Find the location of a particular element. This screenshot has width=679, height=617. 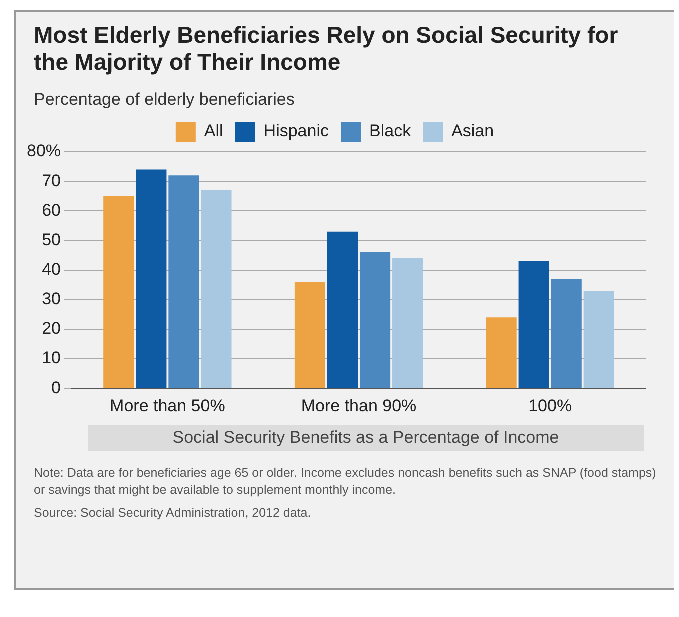

source-note: Source: Social Security Administration, 2012 data. is located at coordinates (173, 513).